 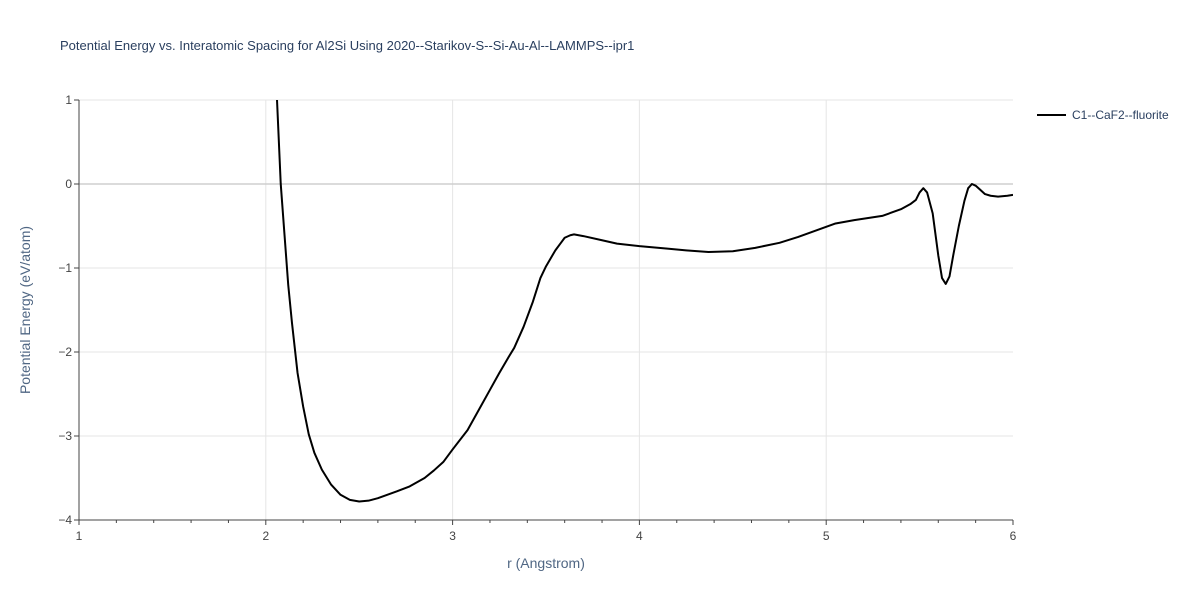 I want to click on x-tick-label: 1, so click(x=79, y=536).